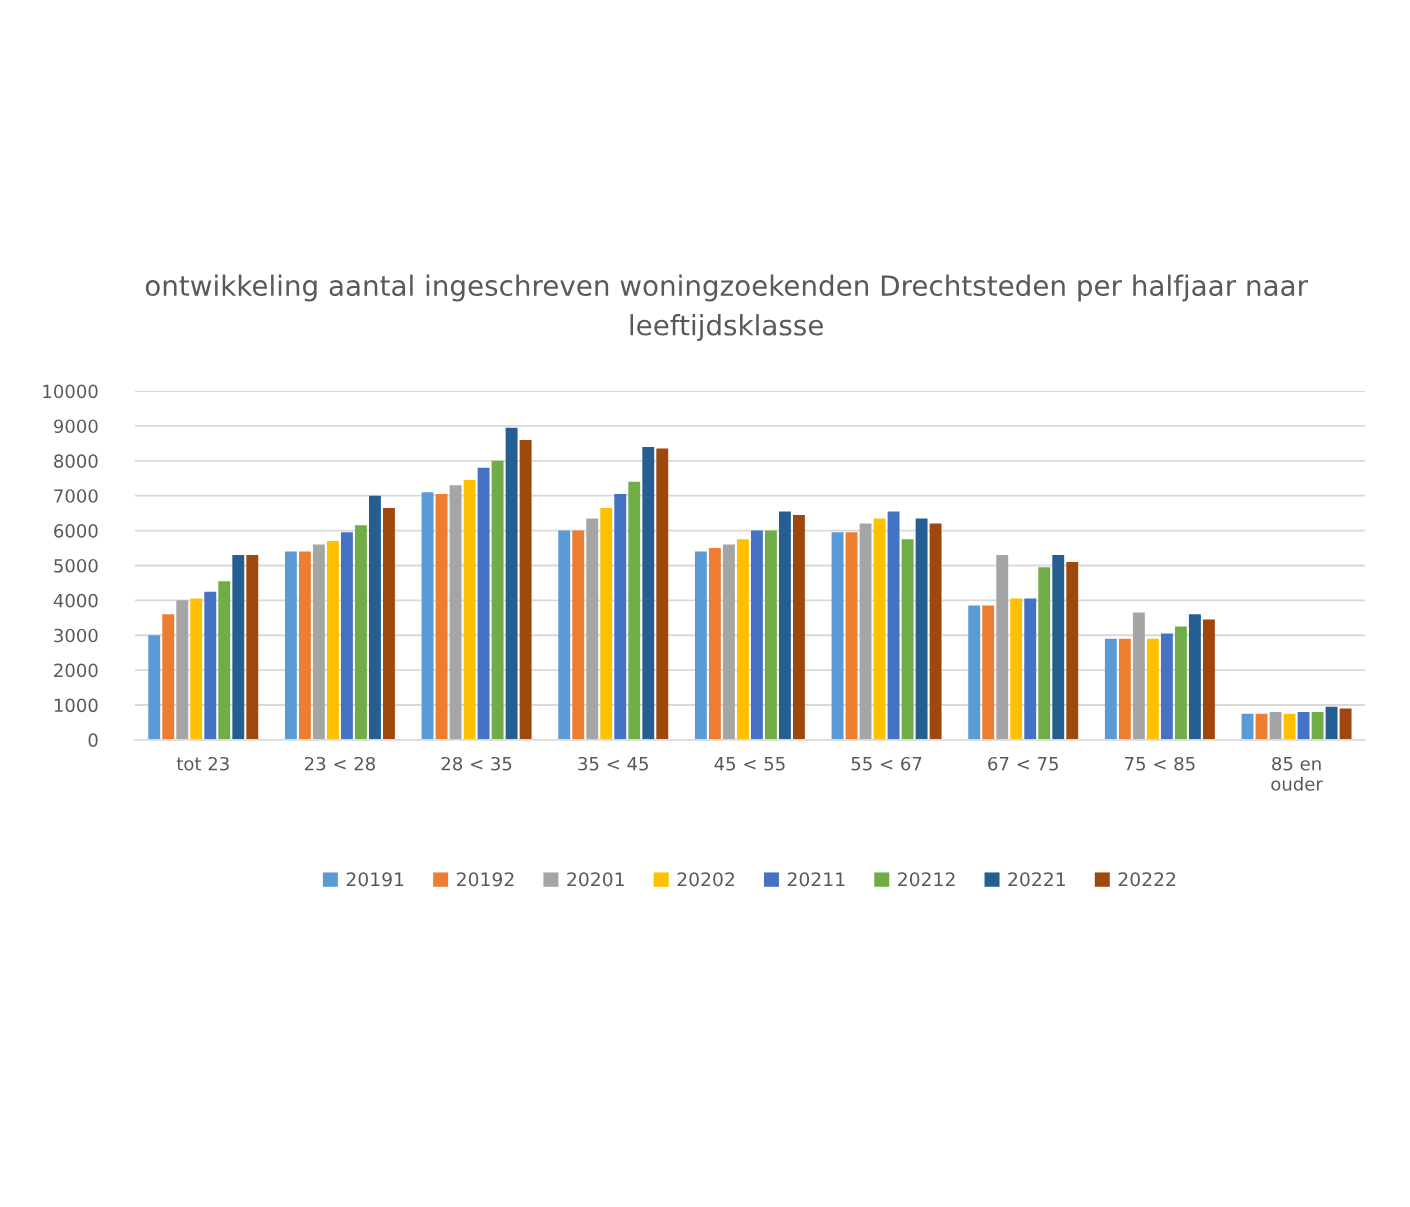  What do you see at coordinates (76, 705) in the screenshot?
I see `y-tick-label: 1000` at bounding box center [76, 705].